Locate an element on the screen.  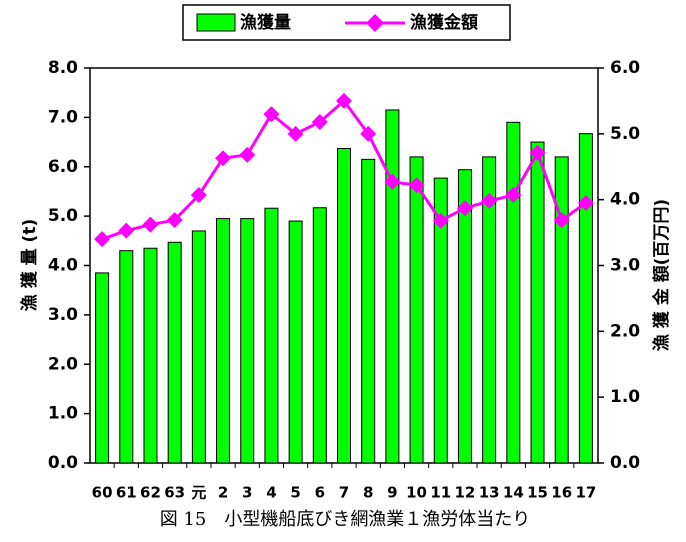
y2-tick-label: 5.0 is located at coordinates (625, 134).